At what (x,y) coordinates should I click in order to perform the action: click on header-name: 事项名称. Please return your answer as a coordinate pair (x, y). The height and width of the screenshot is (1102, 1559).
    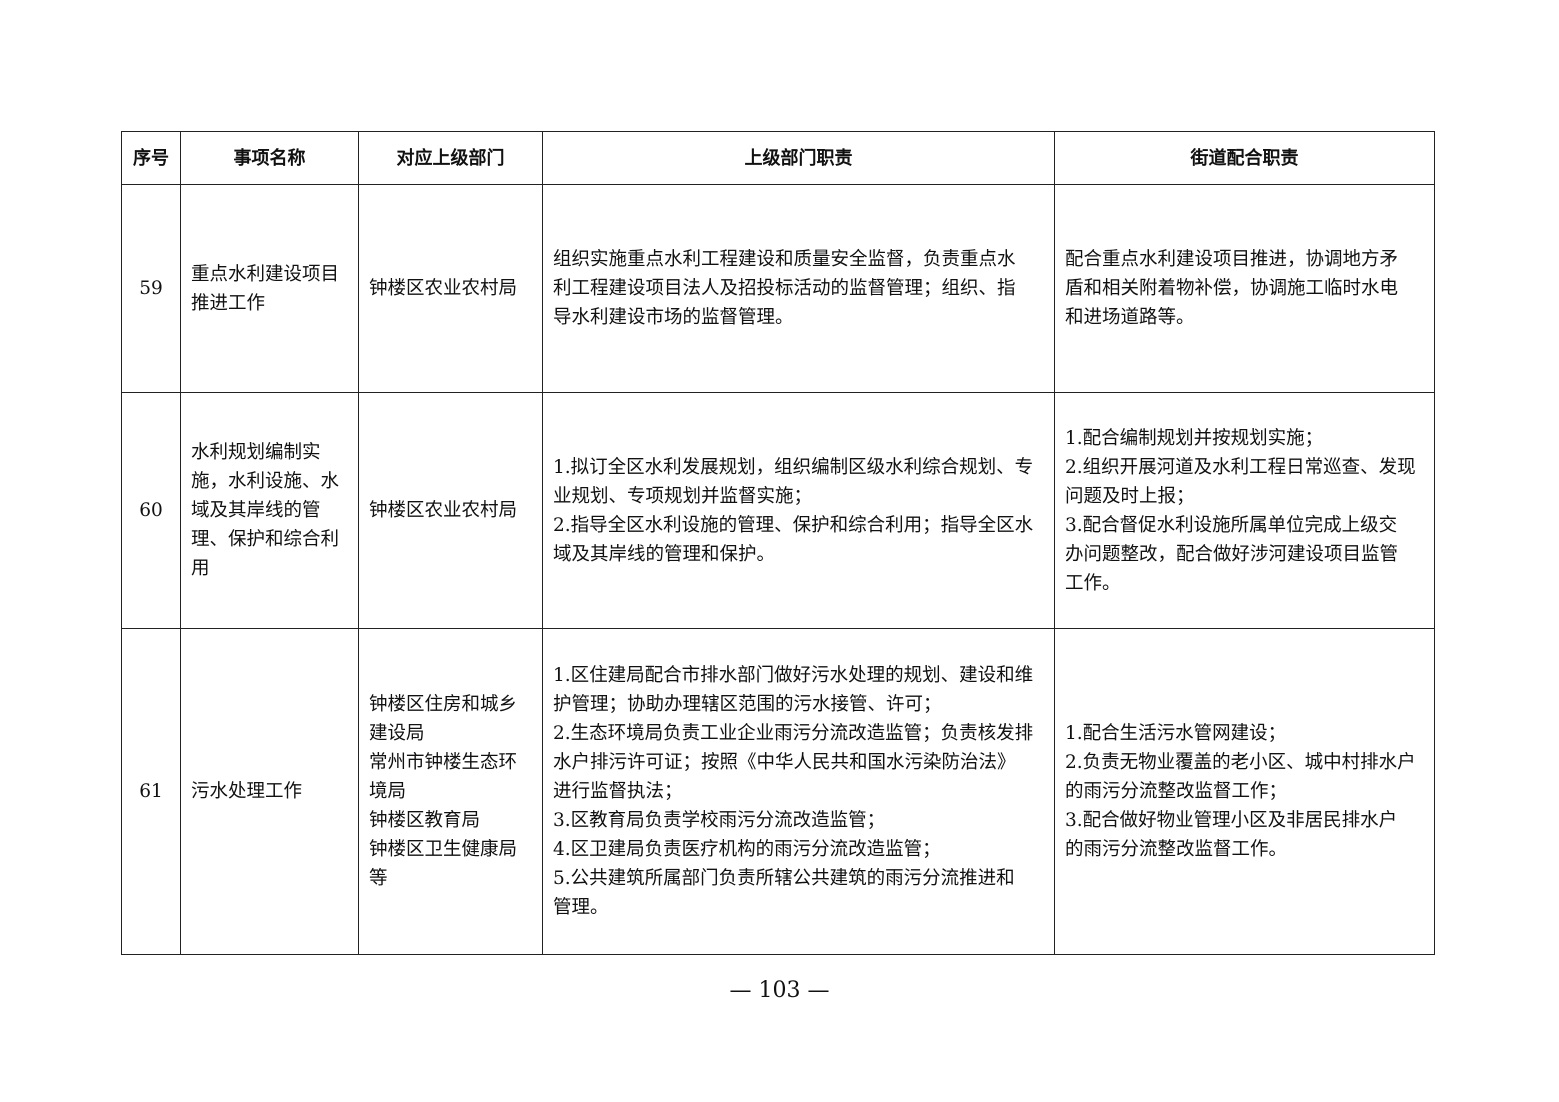
    Looking at the image, I should click on (269, 158).